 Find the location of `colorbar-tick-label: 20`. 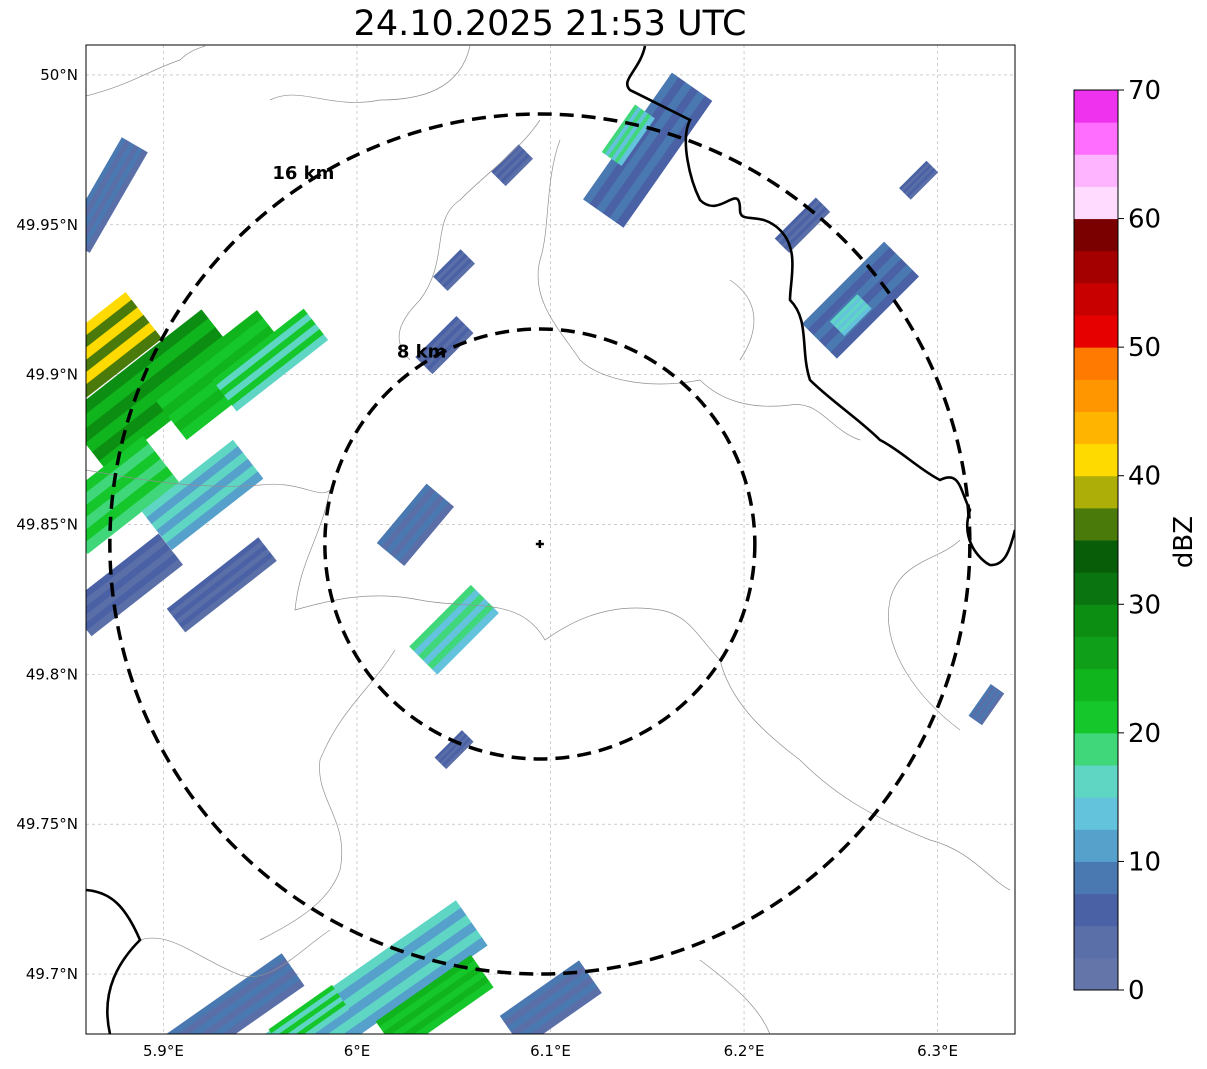

colorbar-tick-label: 20 is located at coordinates (1144, 734).